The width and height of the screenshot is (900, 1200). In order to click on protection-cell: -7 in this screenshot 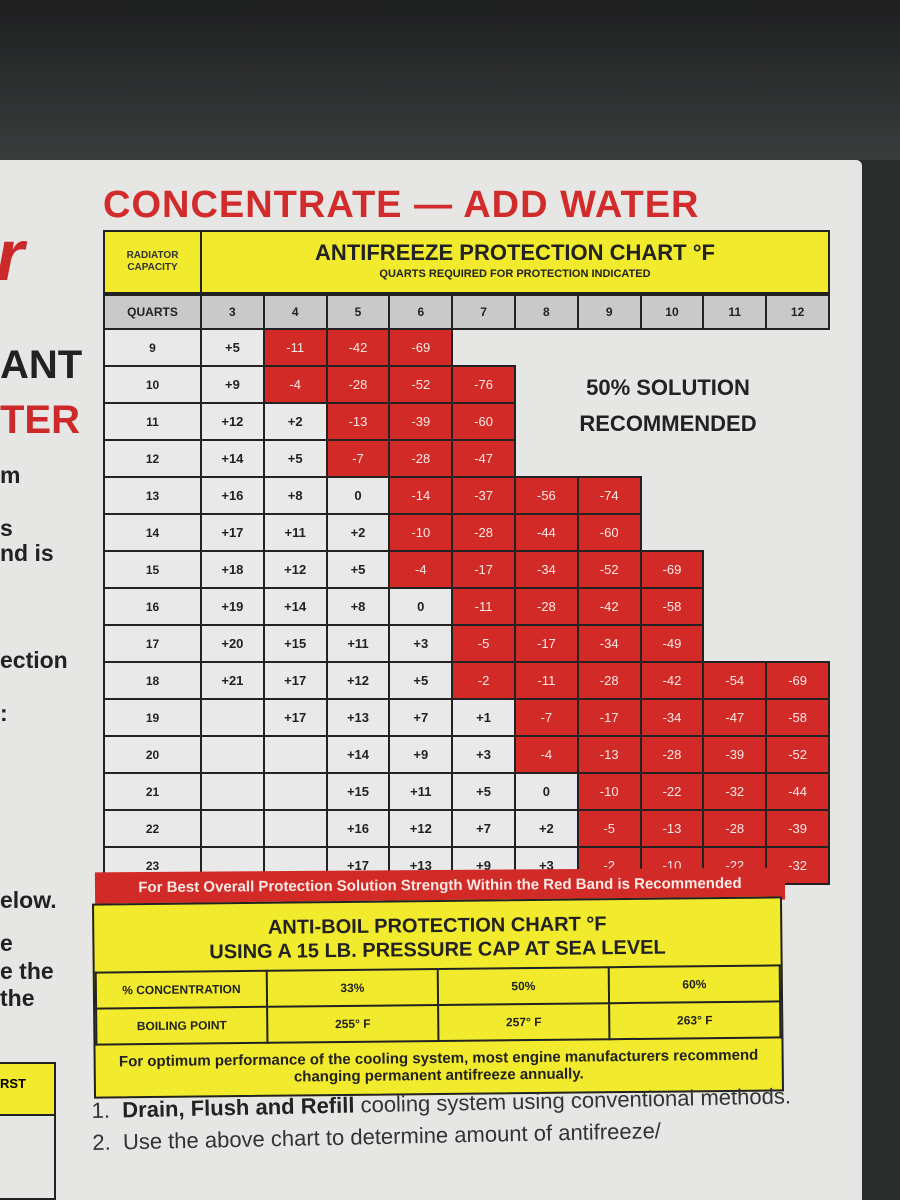, I will do `click(546, 717)`.